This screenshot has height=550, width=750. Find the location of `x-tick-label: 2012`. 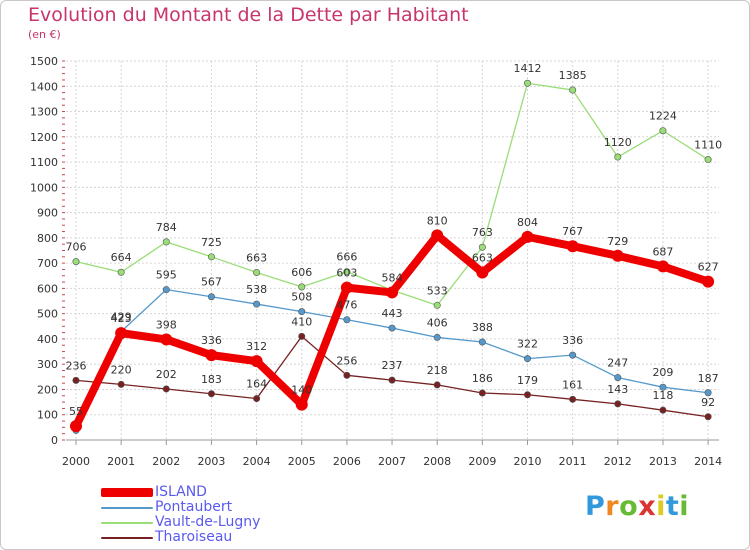

x-tick-label: 2012 is located at coordinates (618, 461).